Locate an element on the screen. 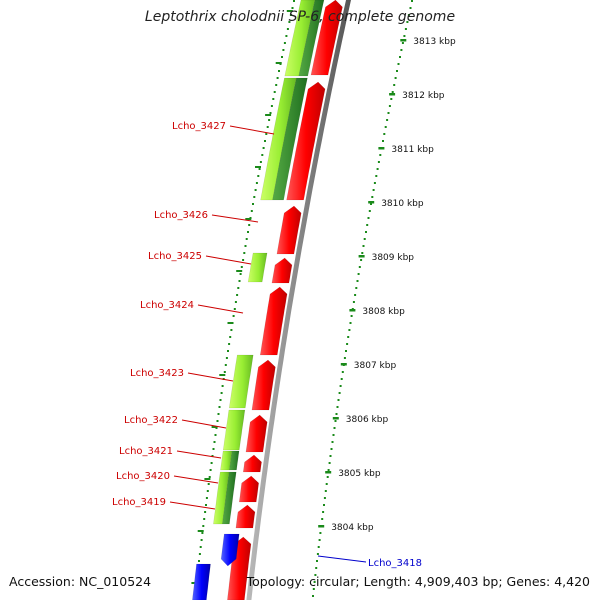  accession-text: Accession: NC_010524 is located at coordinates (80, 581).